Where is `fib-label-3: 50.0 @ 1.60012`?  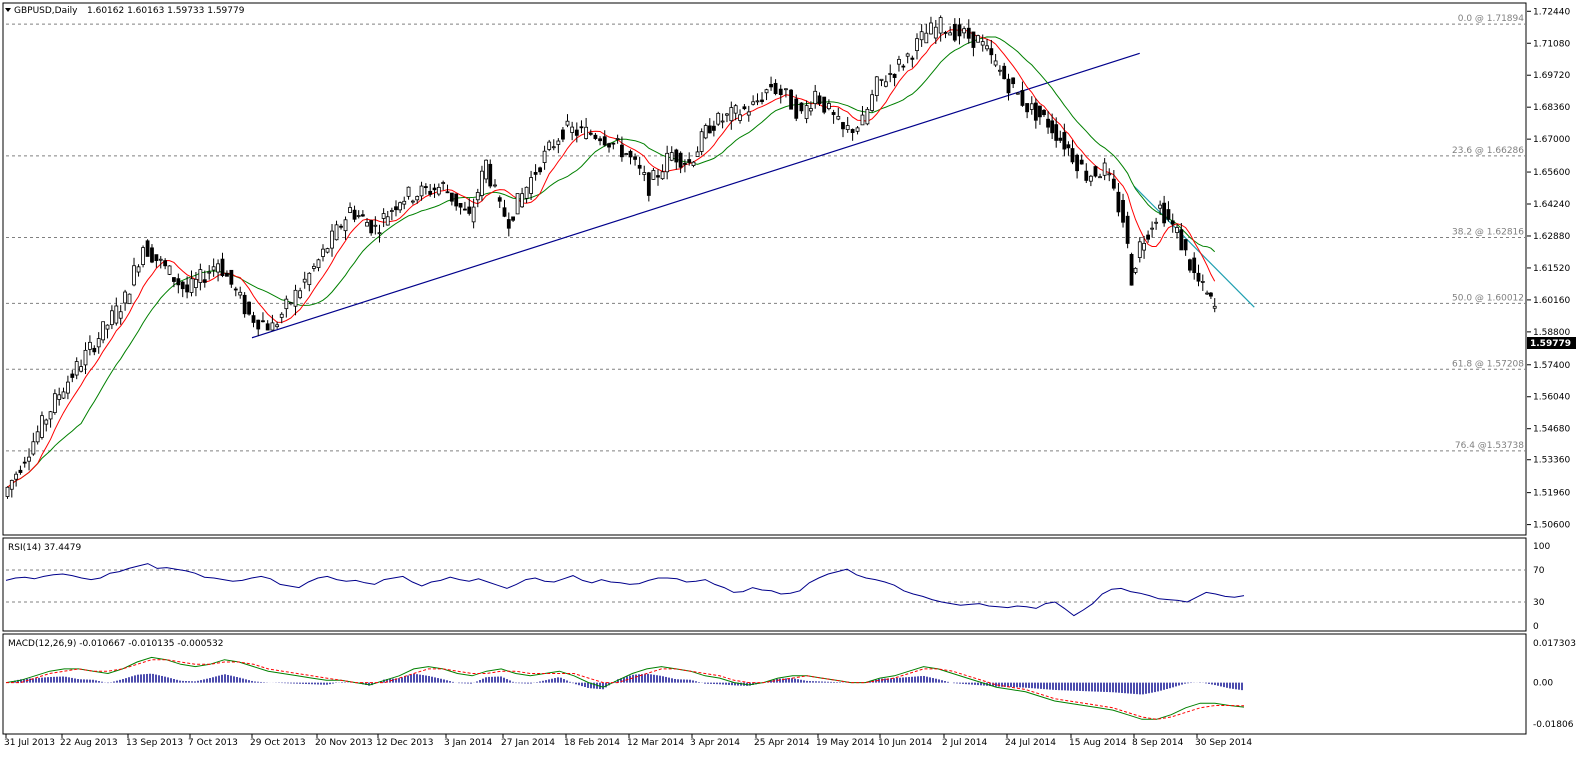 fib-label-3: 50.0 @ 1.60012 is located at coordinates (1488, 298).